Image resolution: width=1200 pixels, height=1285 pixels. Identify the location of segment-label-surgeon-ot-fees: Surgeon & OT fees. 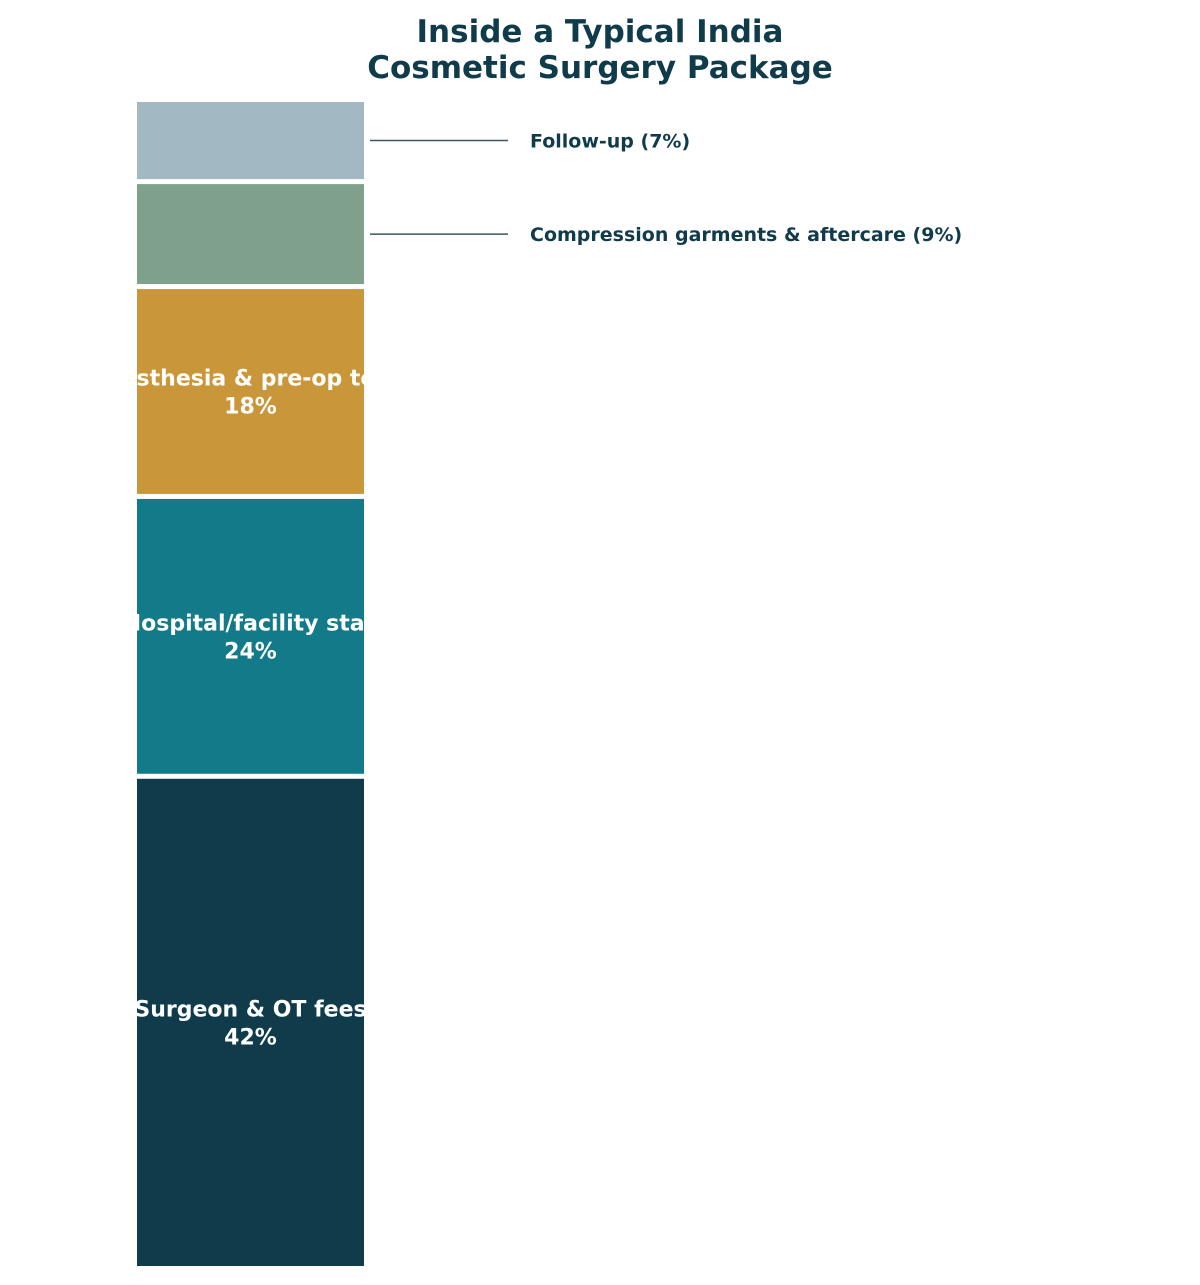
(250, 1009).